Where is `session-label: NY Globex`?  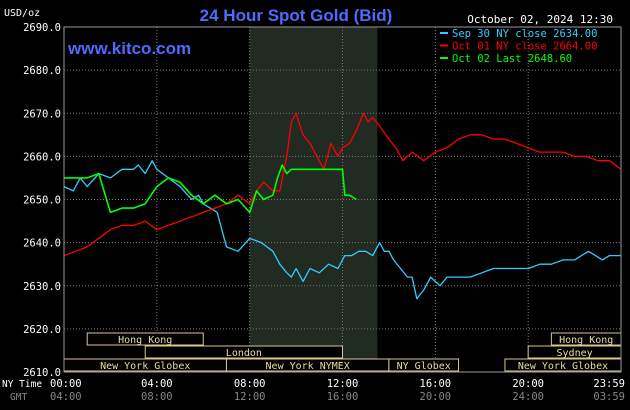
session-label: NY Globex is located at coordinates (424, 366).